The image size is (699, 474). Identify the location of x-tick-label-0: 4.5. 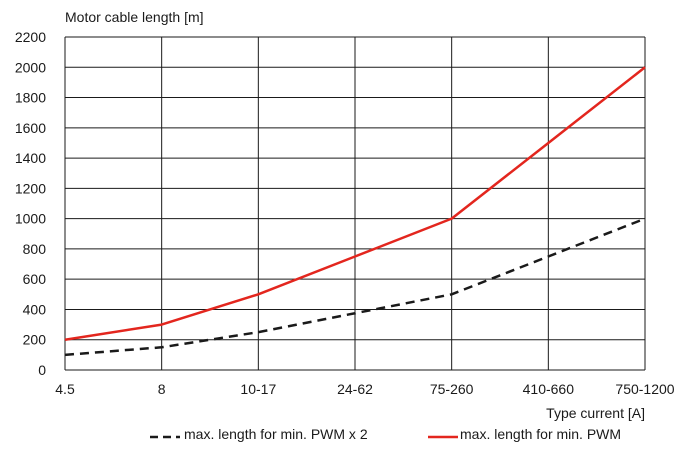
(65, 389).